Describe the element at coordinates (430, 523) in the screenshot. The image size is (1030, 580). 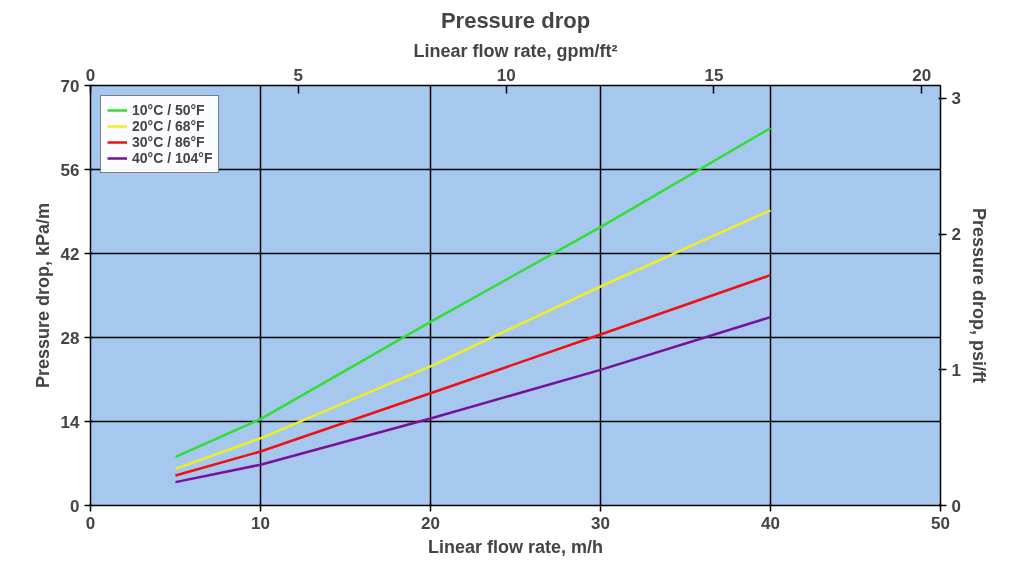
I see `x-tick-label: 20` at that location.